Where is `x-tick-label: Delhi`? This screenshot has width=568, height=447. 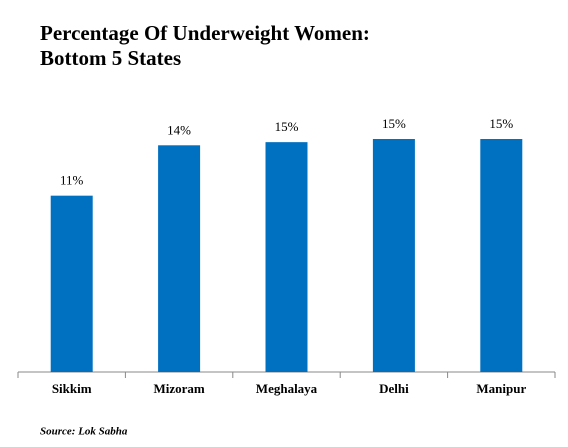 x-tick-label: Delhi is located at coordinates (394, 388).